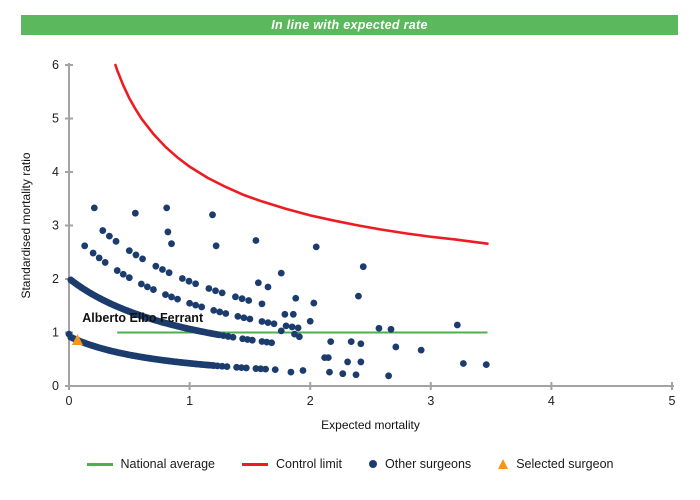 The height and width of the screenshot is (500, 700). Describe the element at coordinates (310, 401) in the screenshot. I see `x-tick-label: 2` at that location.